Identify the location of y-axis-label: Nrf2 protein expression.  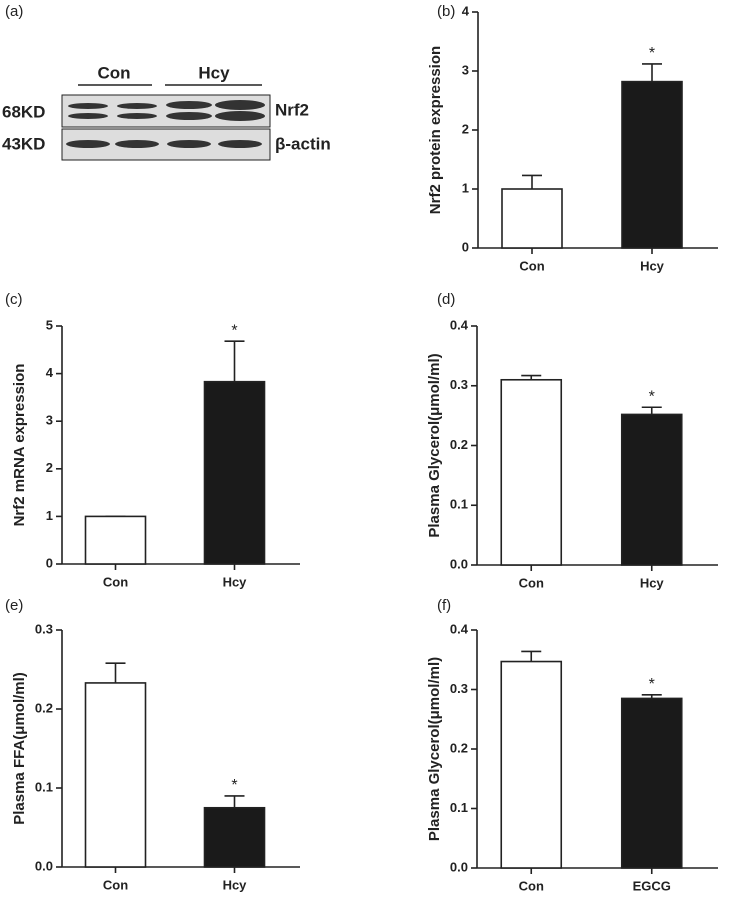
(435, 130).